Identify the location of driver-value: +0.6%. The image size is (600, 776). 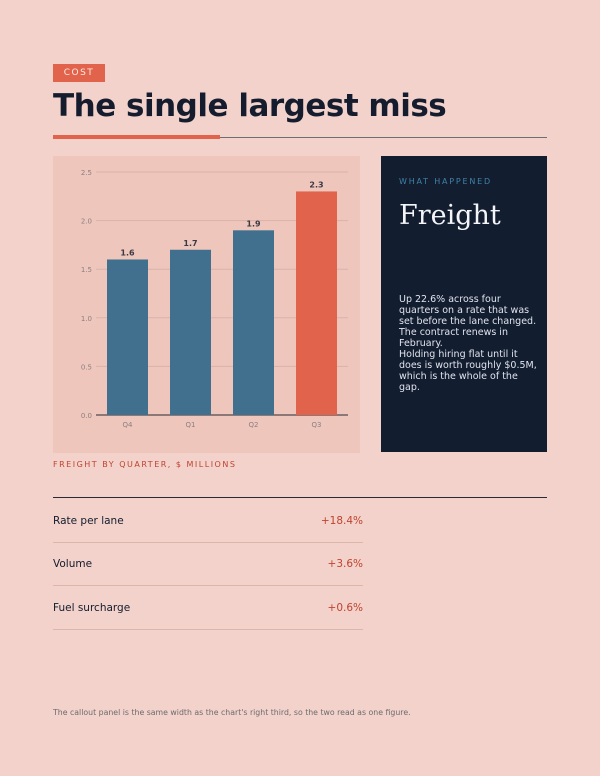
(345, 608).